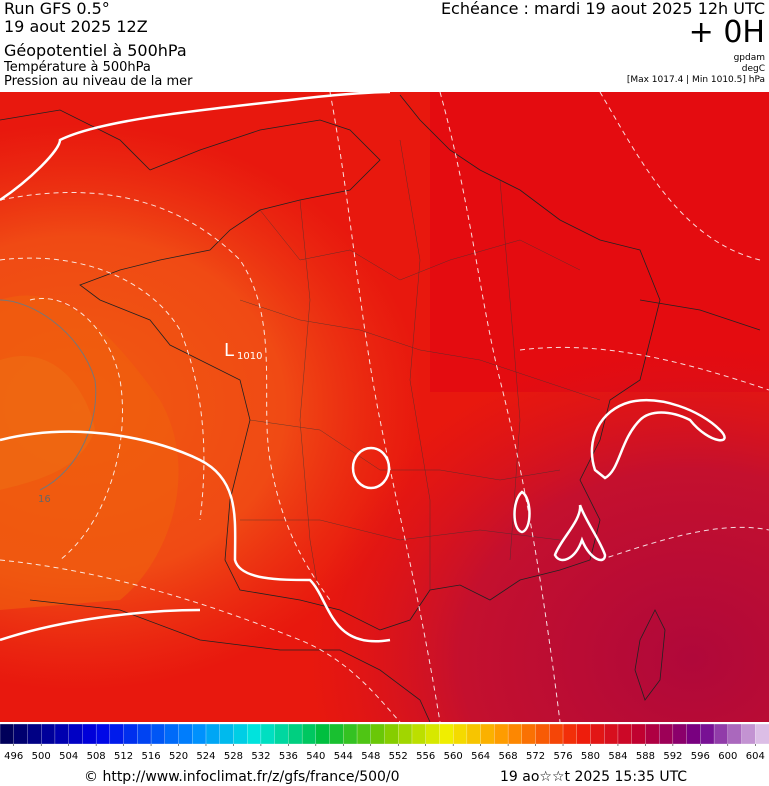 The height and width of the screenshot is (786, 769). Describe the element at coordinates (753, 69) in the screenshot. I see `unit: degC` at that location.